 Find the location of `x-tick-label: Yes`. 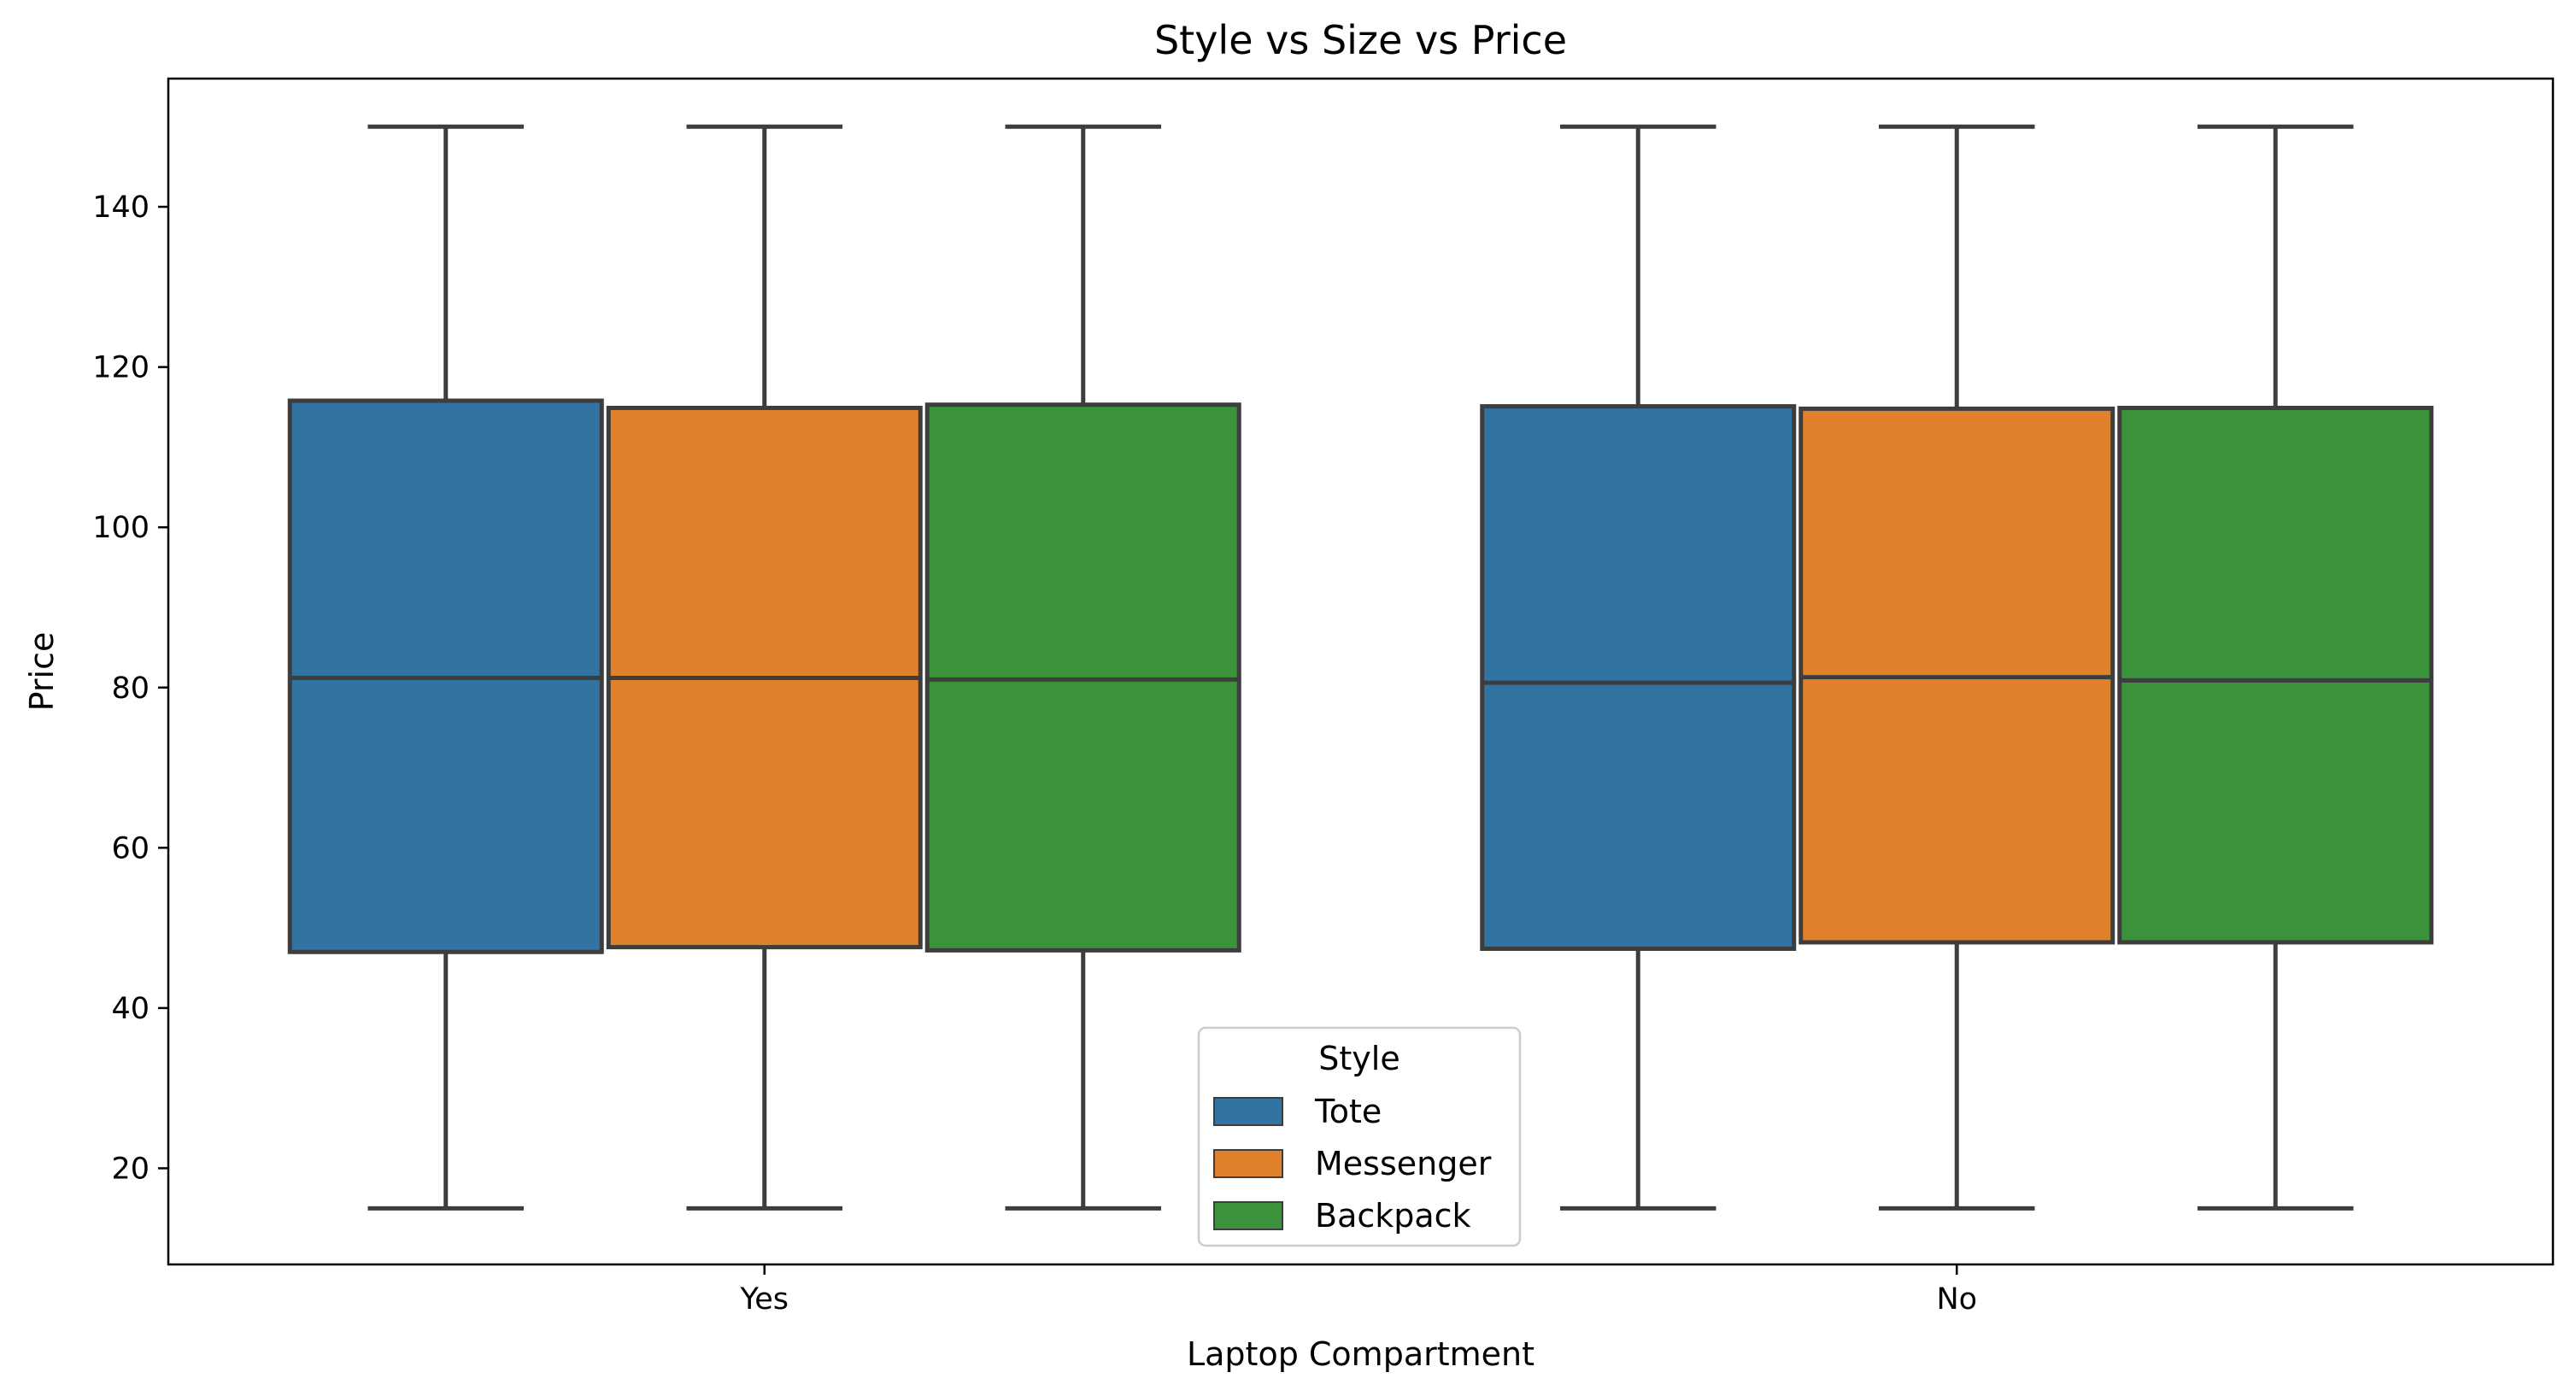

x-tick-label: Yes is located at coordinates (764, 1299).